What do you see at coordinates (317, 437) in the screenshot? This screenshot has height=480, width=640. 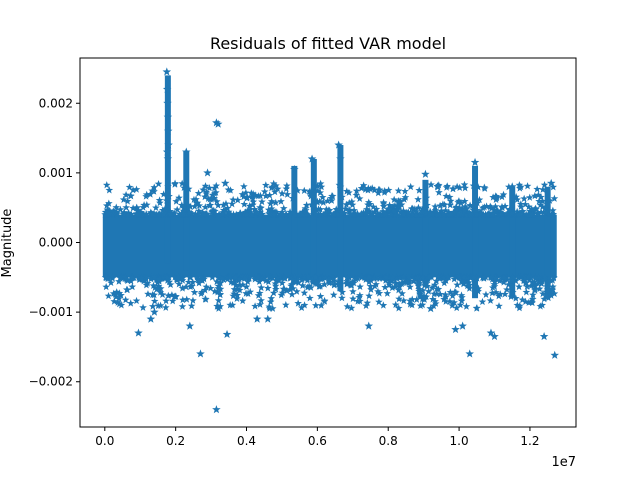 I see `x-axis-ticks: 0.0 0.2 0.4 0.6 0.8 1.0 1.2` at bounding box center [317, 437].